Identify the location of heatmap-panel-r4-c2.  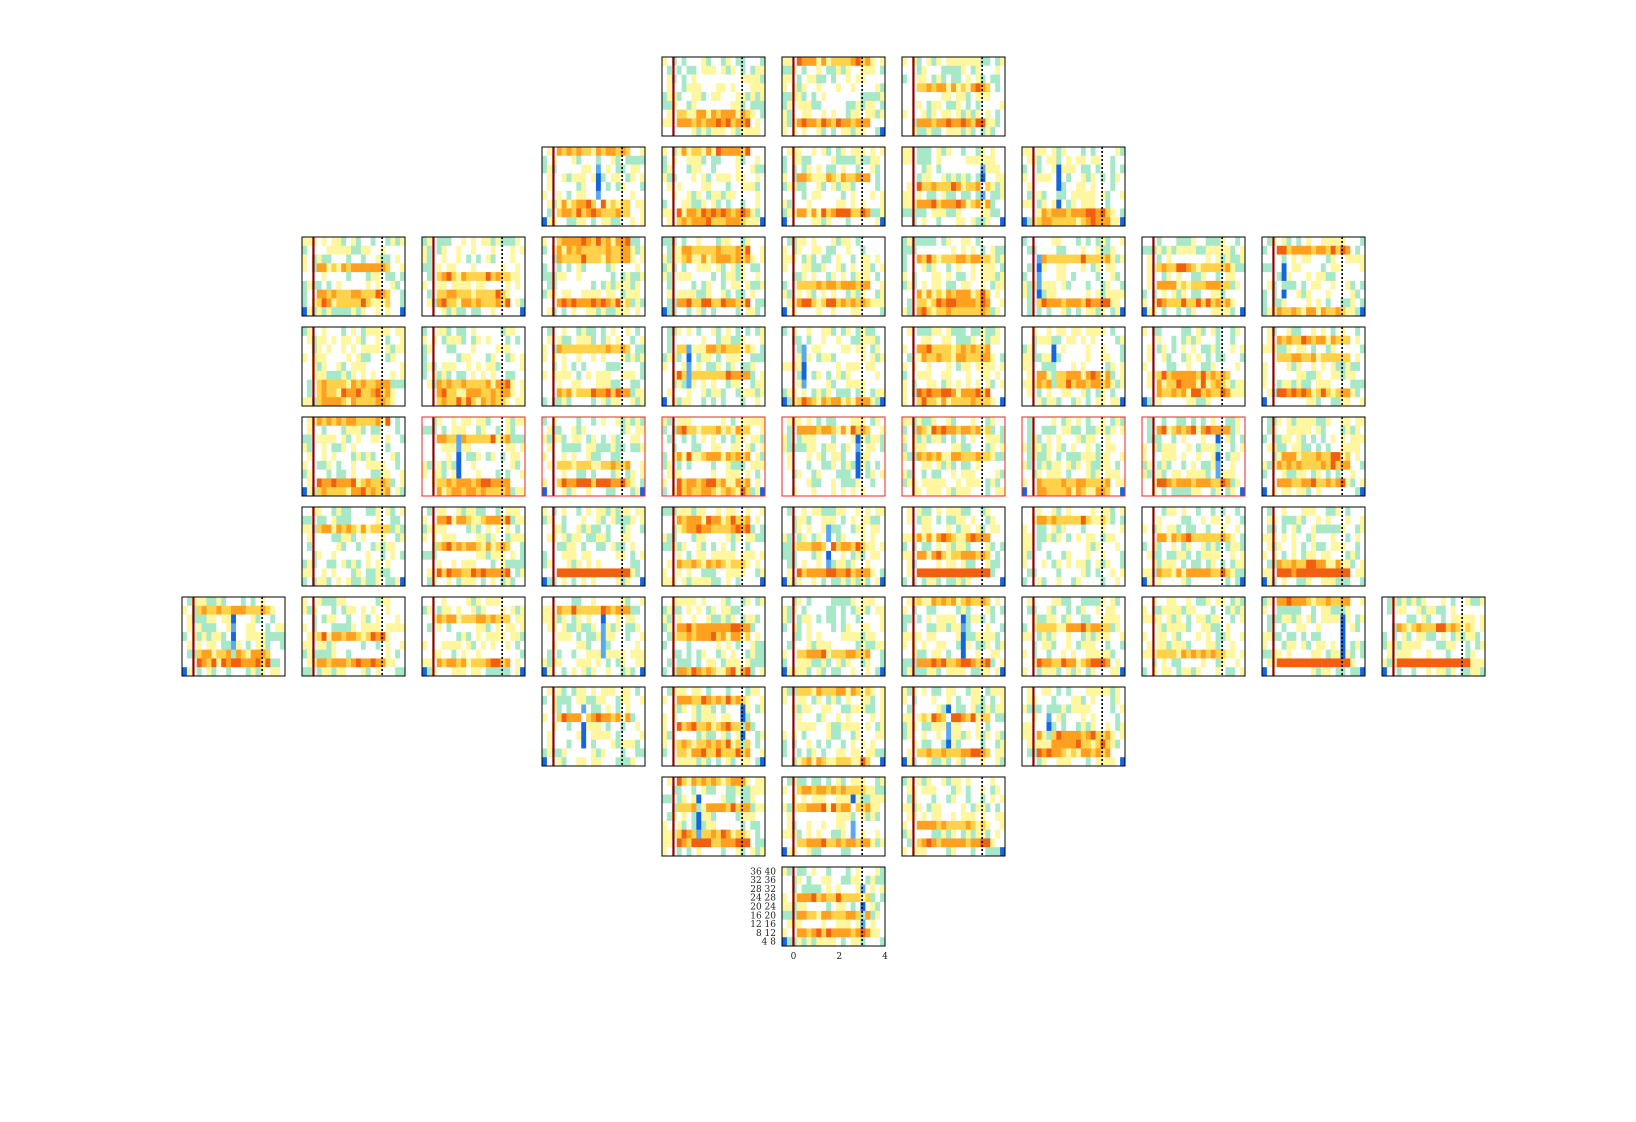
(473, 456).